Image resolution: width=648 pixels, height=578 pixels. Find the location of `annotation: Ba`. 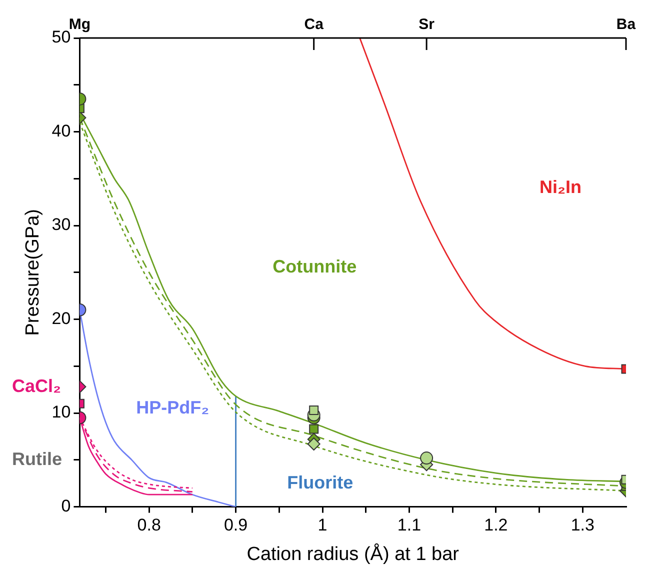

annotation: Ba is located at coordinates (626, 25).